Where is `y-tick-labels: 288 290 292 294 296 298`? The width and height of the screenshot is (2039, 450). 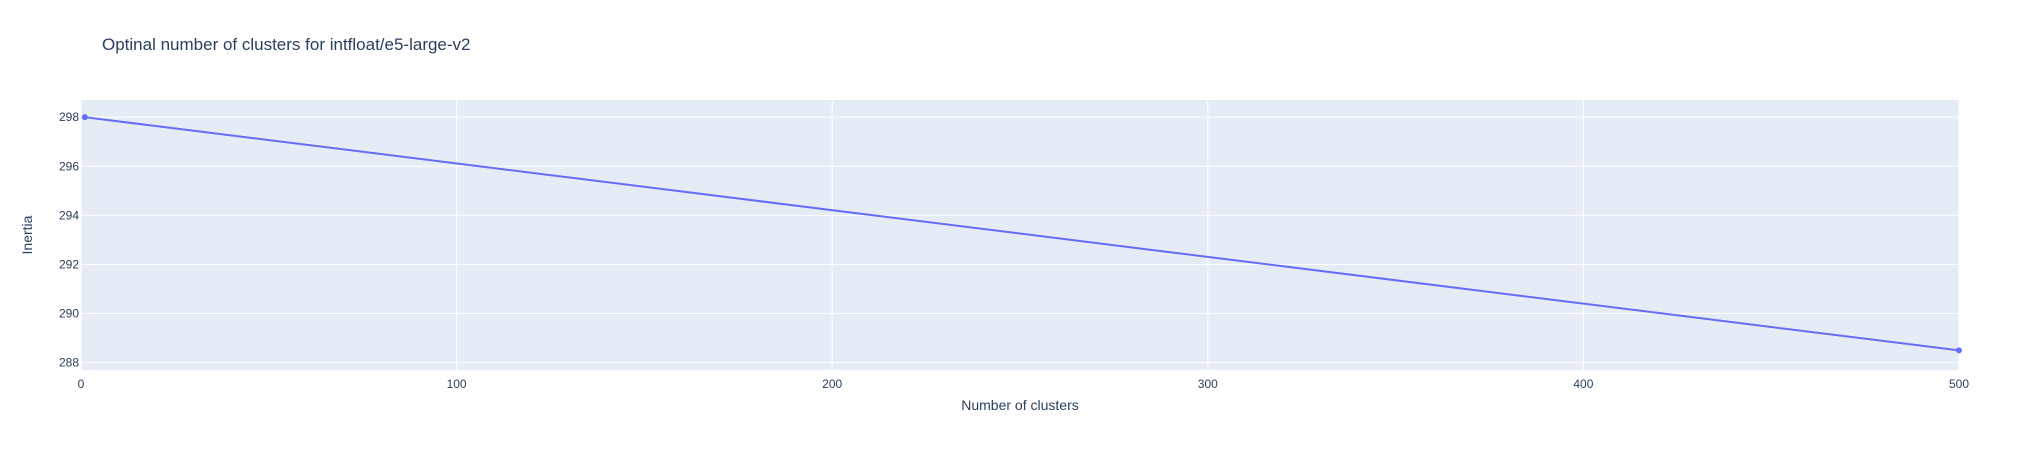 y-tick-labels: 288 290 292 294 296 298 is located at coordinates (69, 239).